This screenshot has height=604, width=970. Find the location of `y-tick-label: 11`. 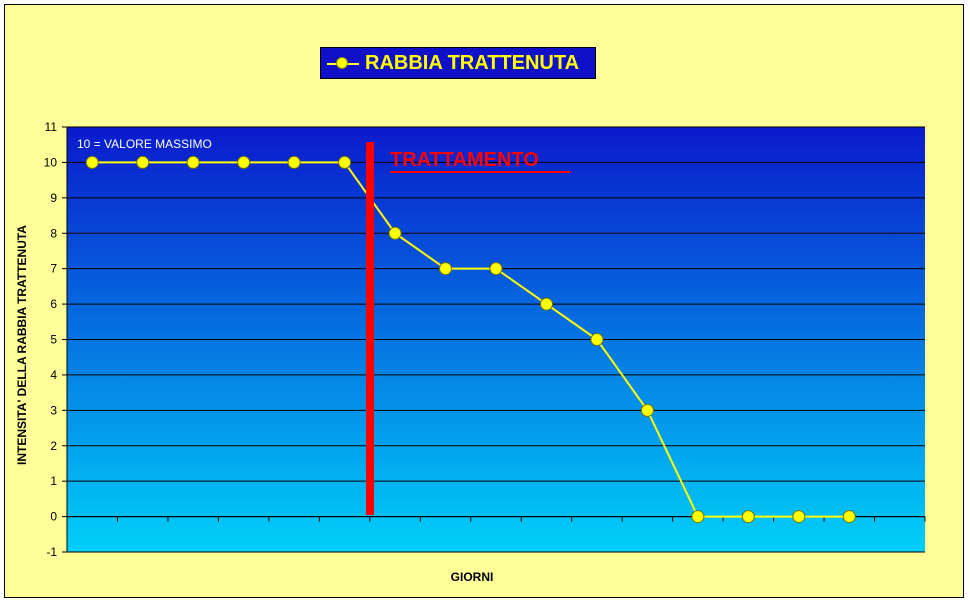

y-tick-label: 11 is located at coordinates (51, 127).